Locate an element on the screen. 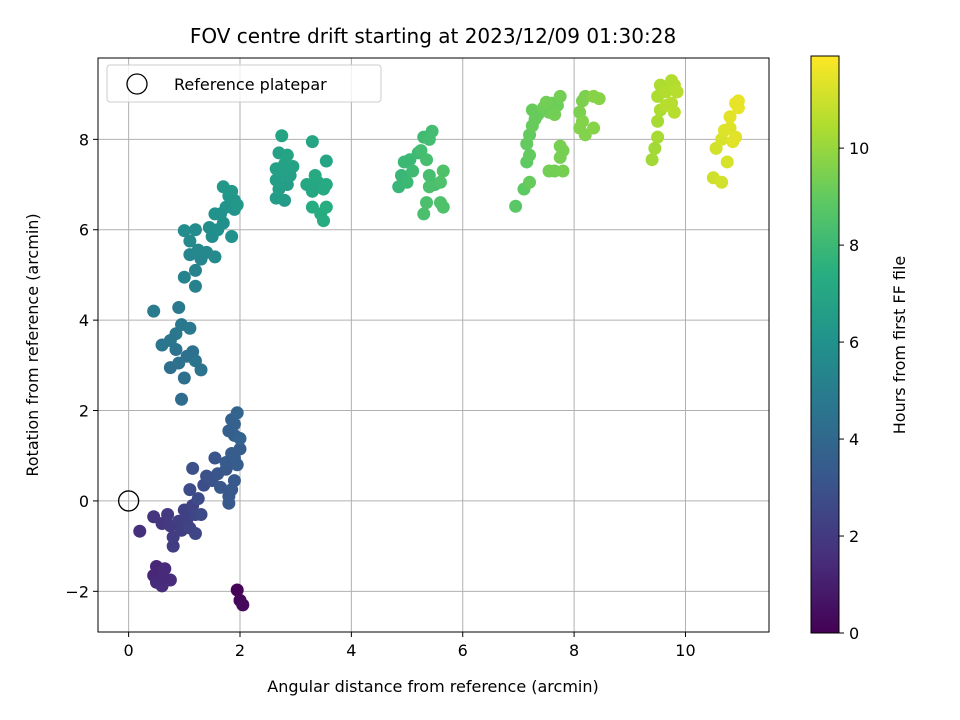 The image size is (960, 720). legend-entry-reference: Reference platepar is located at coordinates (250, 84).